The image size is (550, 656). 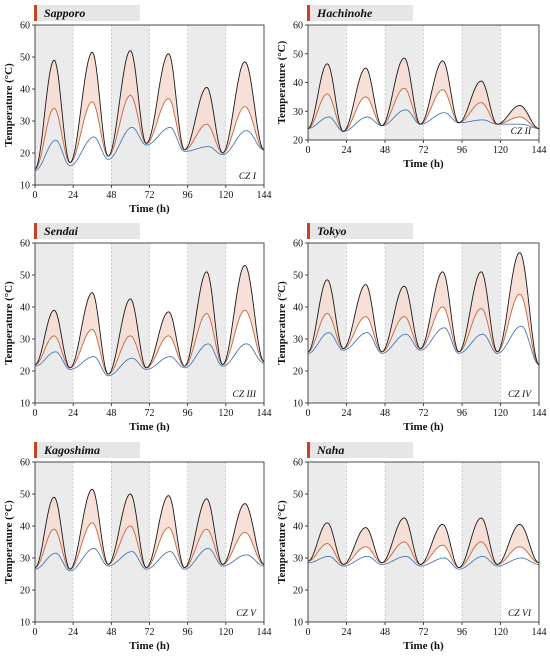 I want to click on panel-title: Sapporo, so click(x=64, y=13).